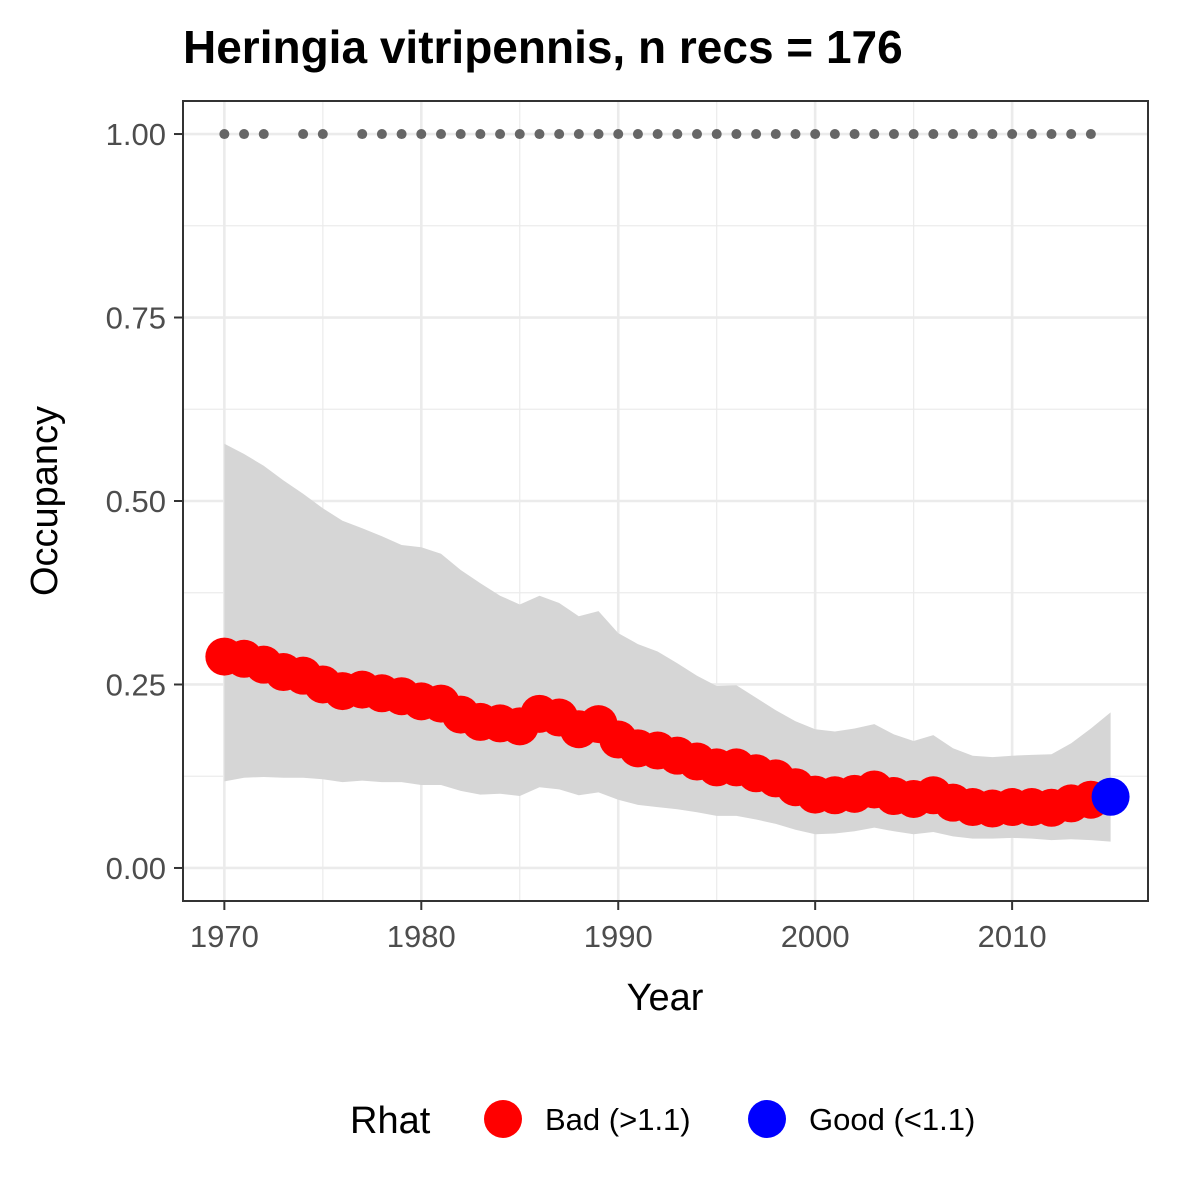 This screenshot has width=1200, height=1200. What do you see at coordinates (815, 936) in the screenshot?
I see `x-tick-label: 2000` at bounding box center [815, 936].